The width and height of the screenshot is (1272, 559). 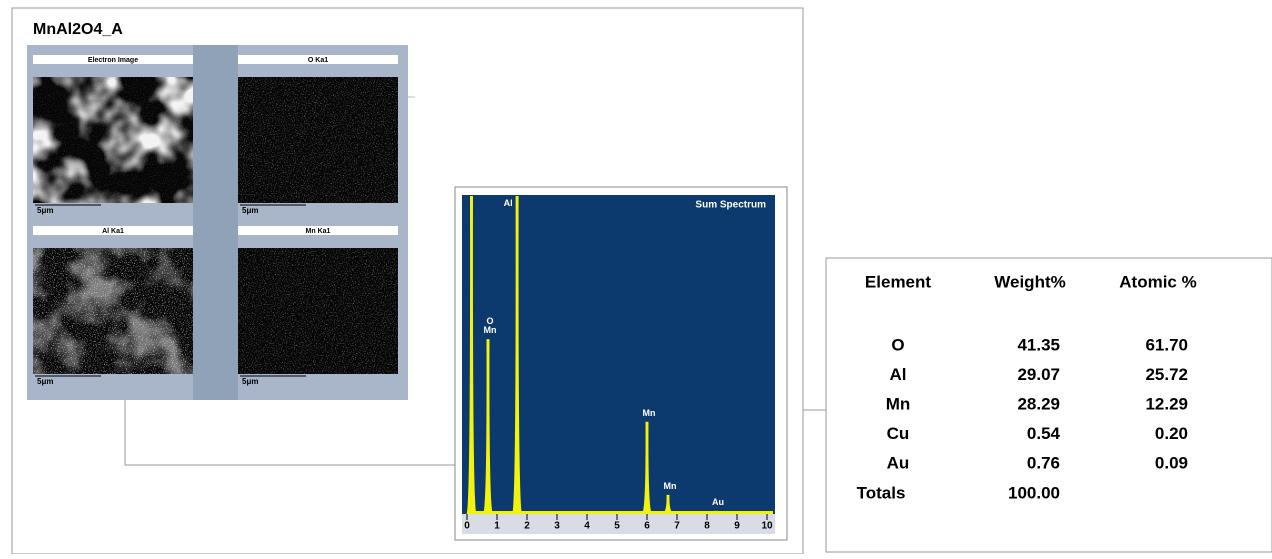 I want to click on peak-label: Al, so click(x=508, y=203).